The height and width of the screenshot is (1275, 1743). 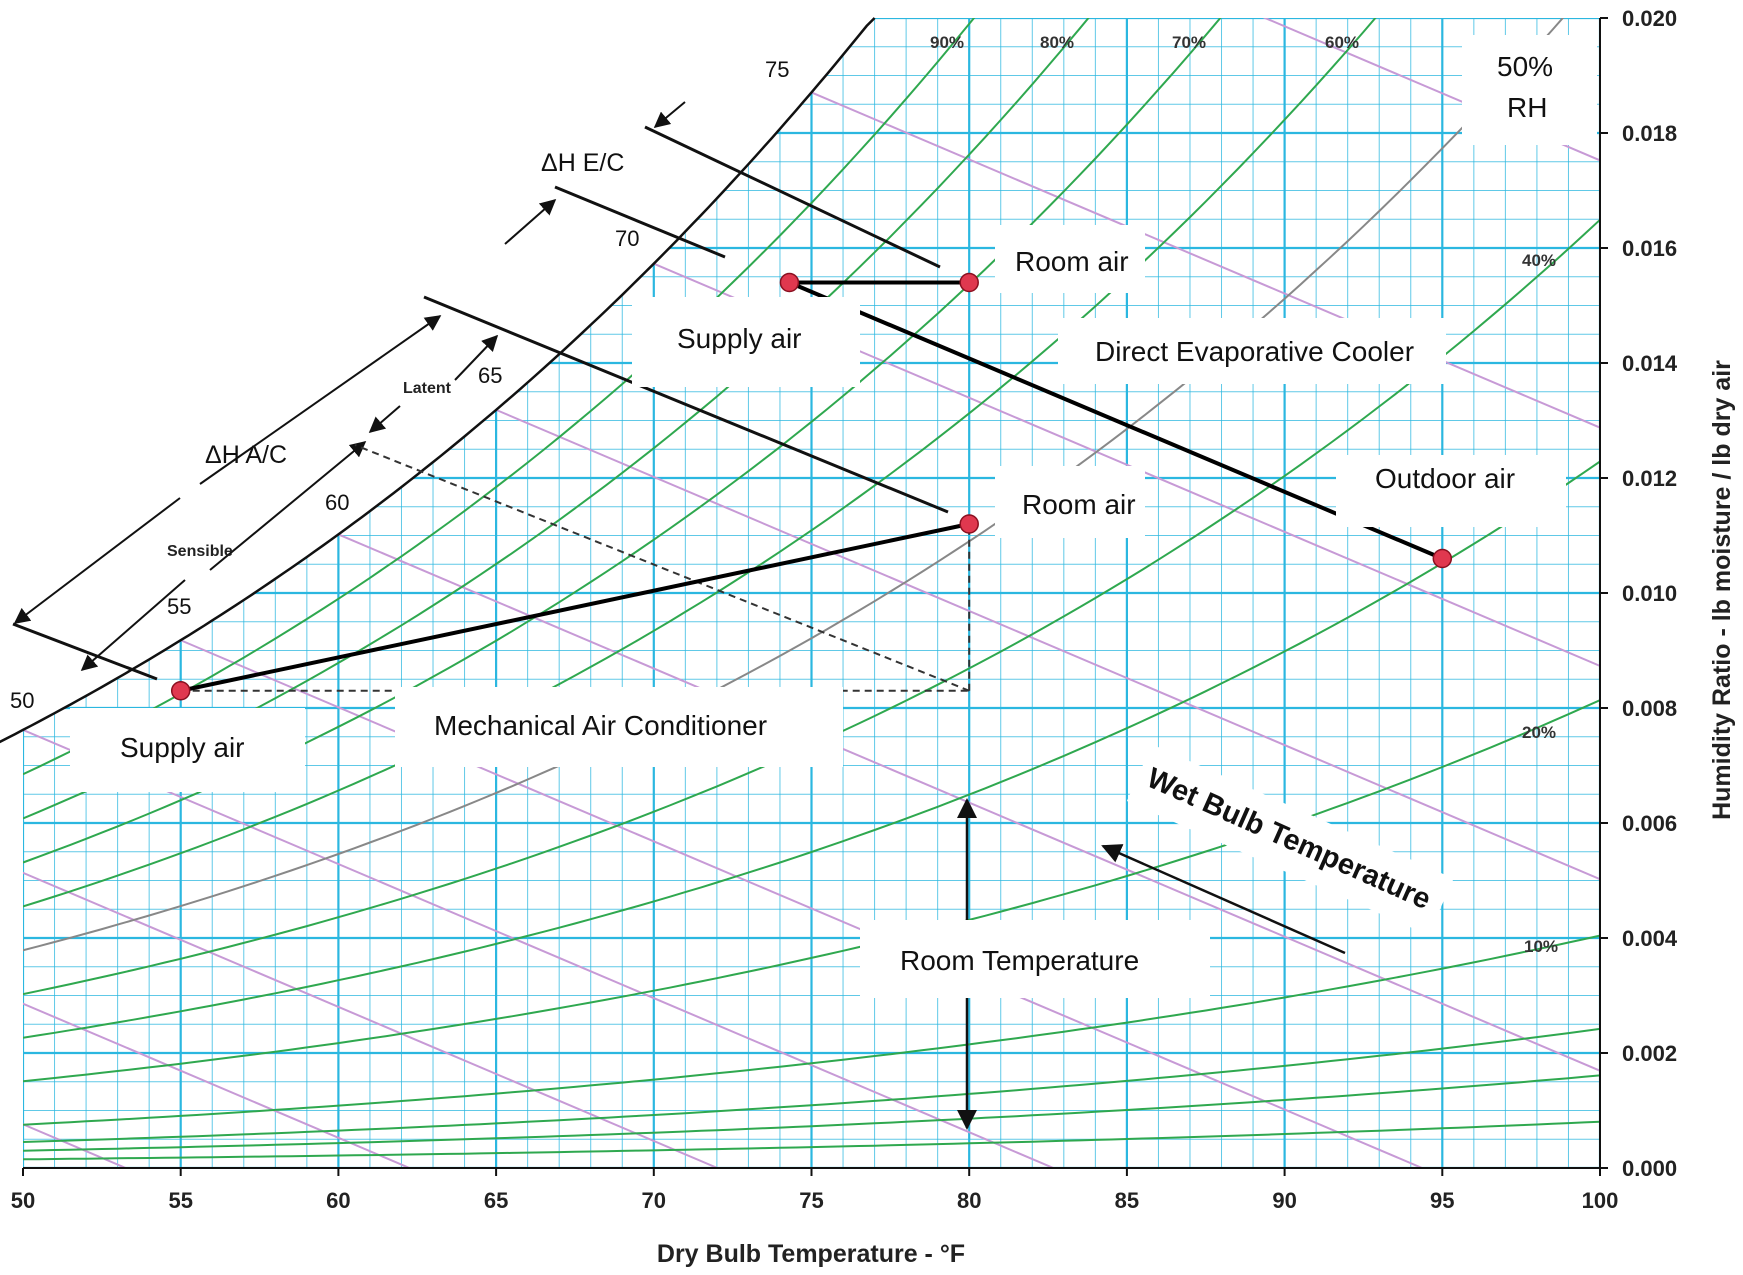 I want to click on y-tick-label: 0.004, so click(x=1650, y=938).